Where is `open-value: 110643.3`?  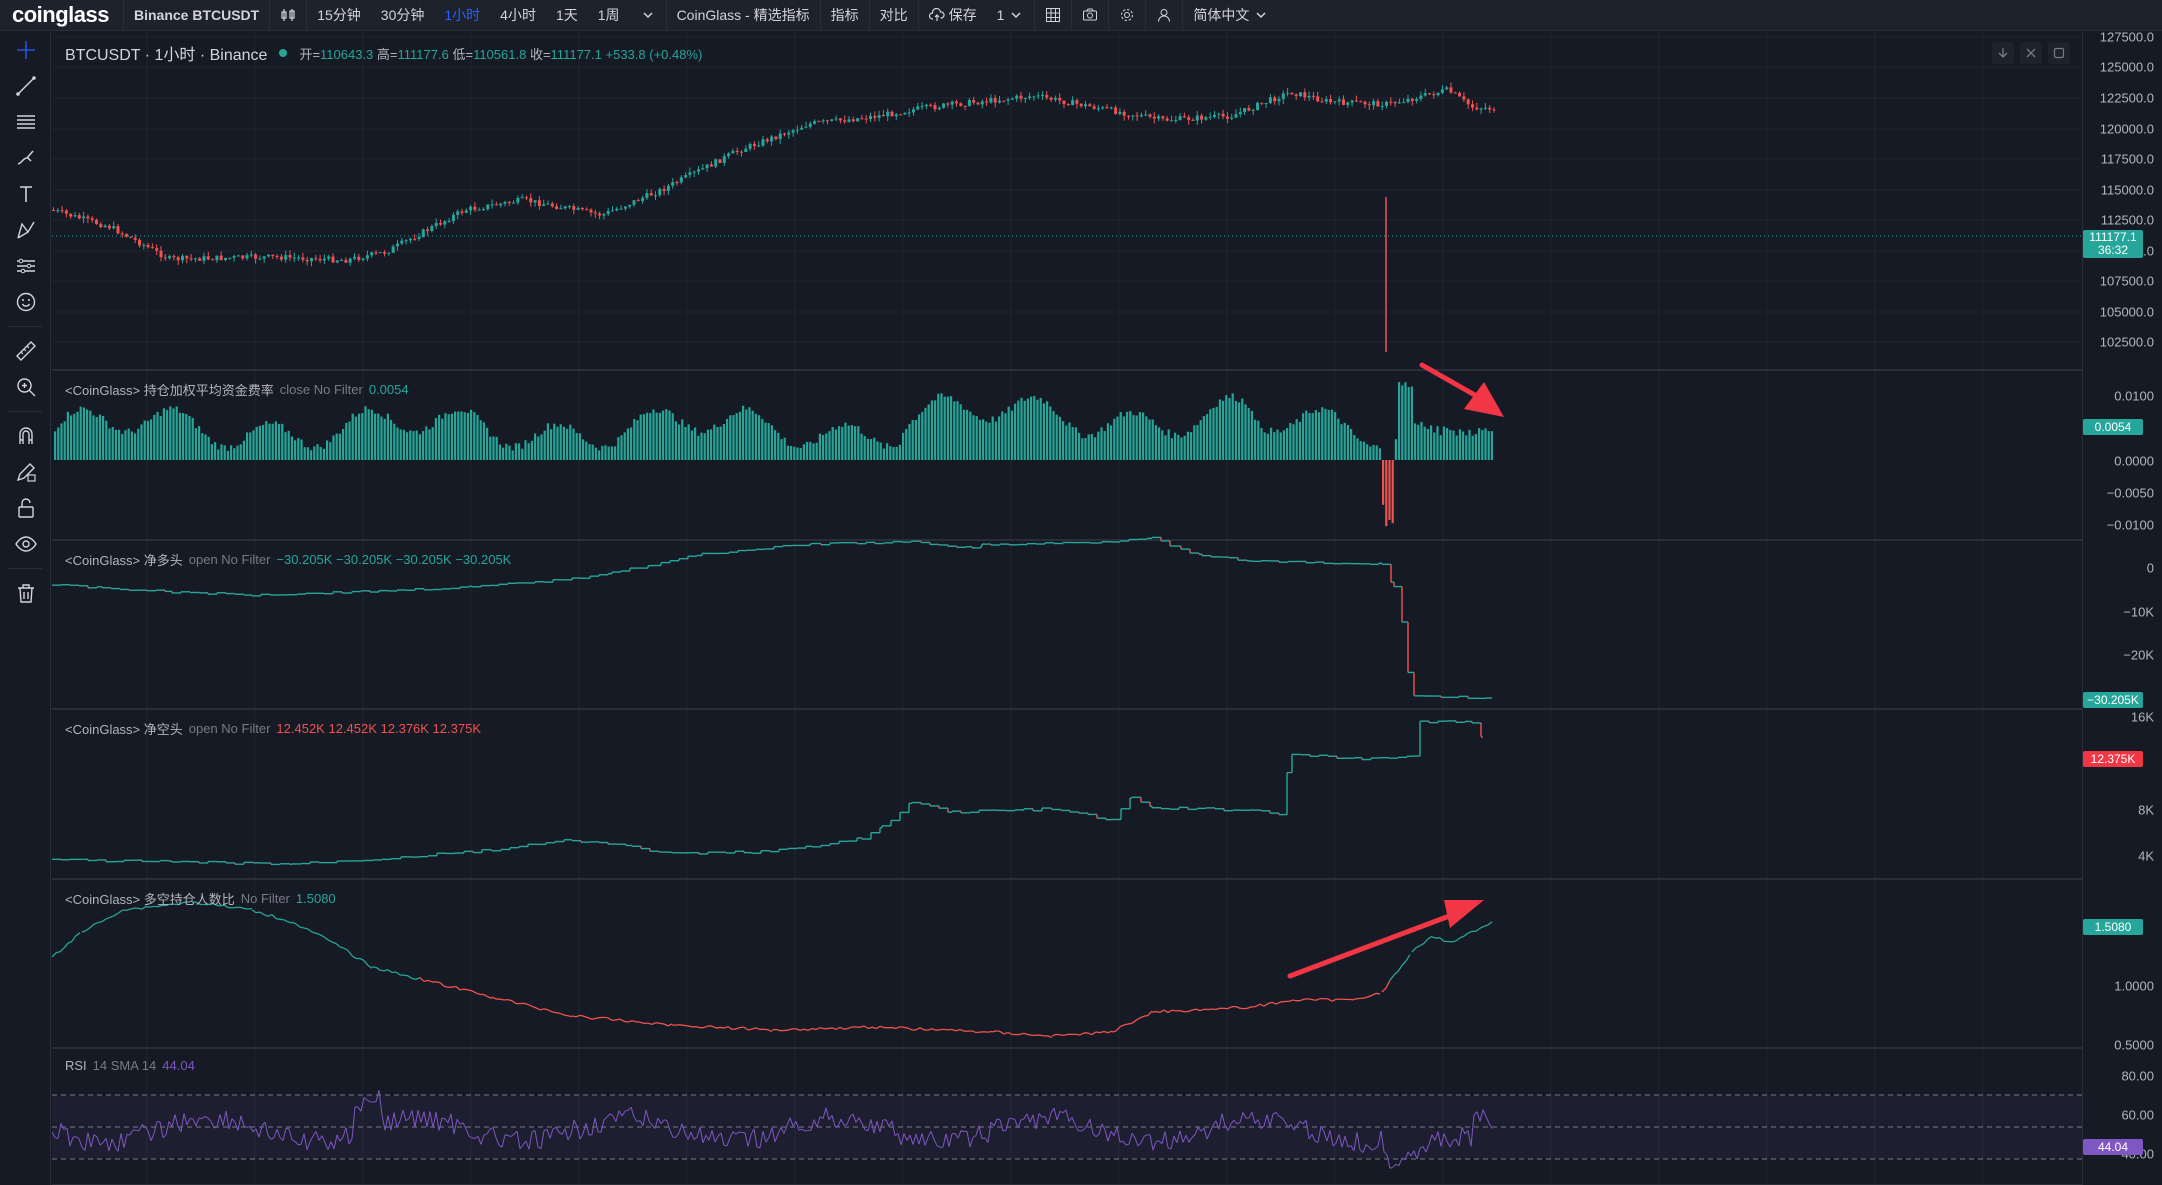 open-value: 110643.3 is located at coordinates (347, 54).